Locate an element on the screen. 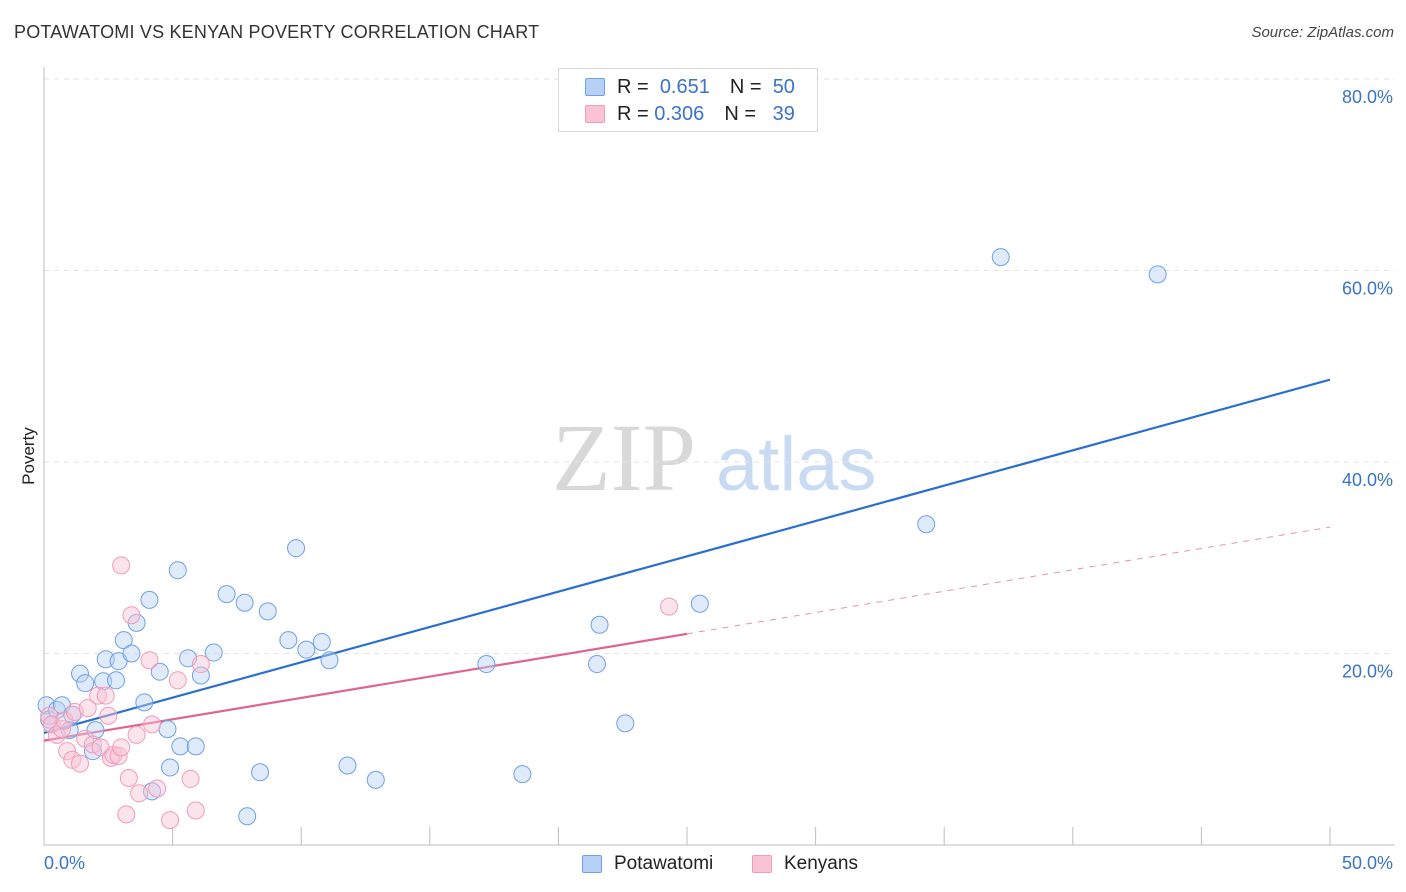 Image resolution: width=1406 pixels, height=892 pixels. kenyans-swatch is located at coordinates (595, 114).